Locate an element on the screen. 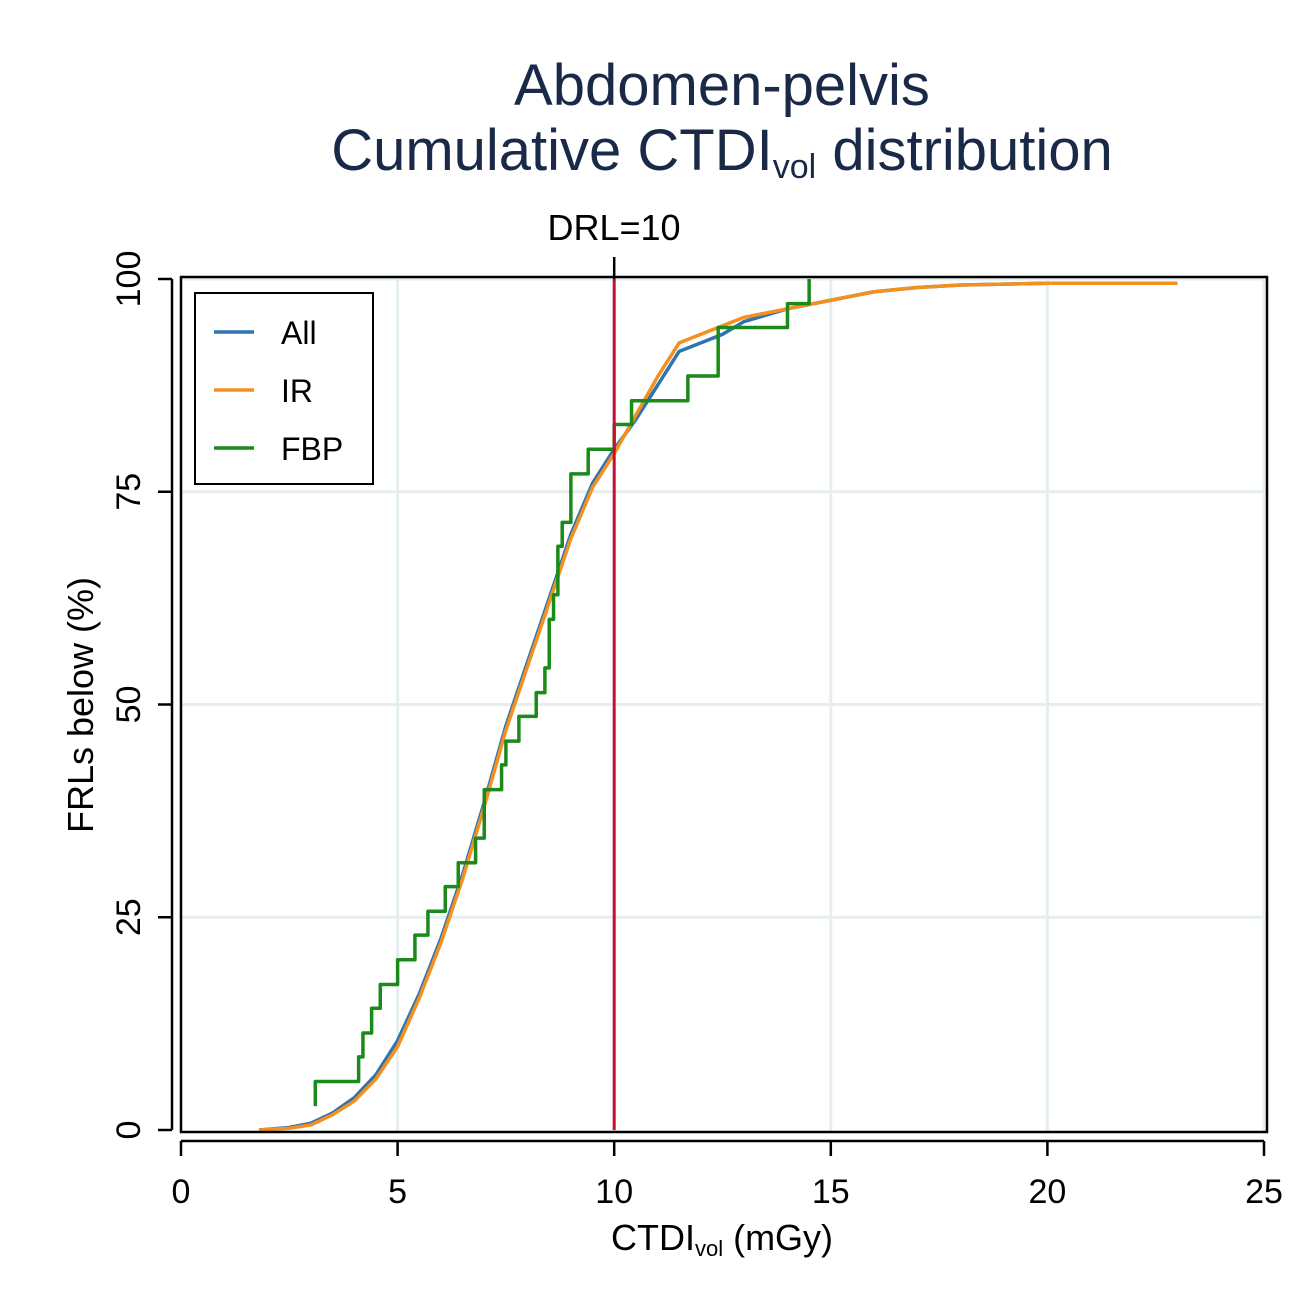 This screenshot has height=1313, width=1313. drl-reference-label: DRL=10 is located at coordinates (613, 227).